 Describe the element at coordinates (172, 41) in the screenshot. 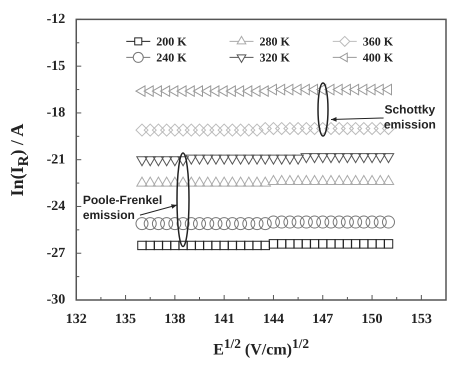

I see `legend-label: 200 K` at that location.